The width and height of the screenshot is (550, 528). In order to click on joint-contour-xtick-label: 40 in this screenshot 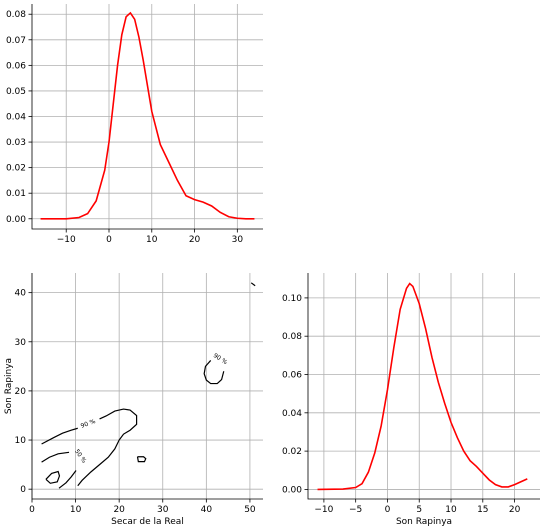, I will do `click(207, 510)`.